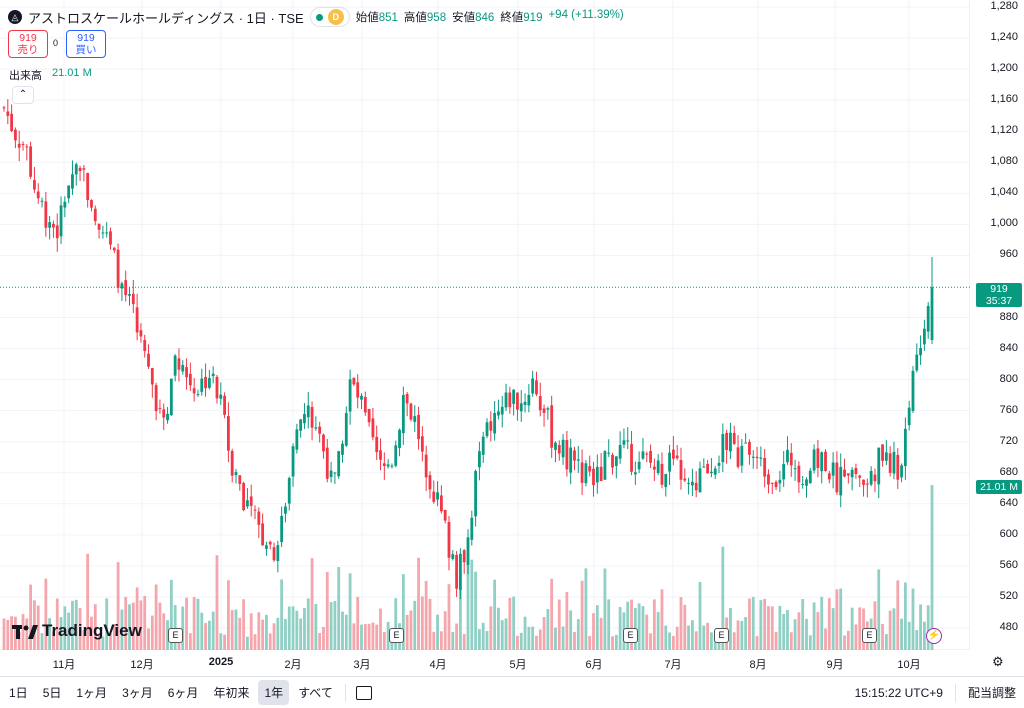  I want to click on range-6m: 6ヶ月, so click(183, 693).